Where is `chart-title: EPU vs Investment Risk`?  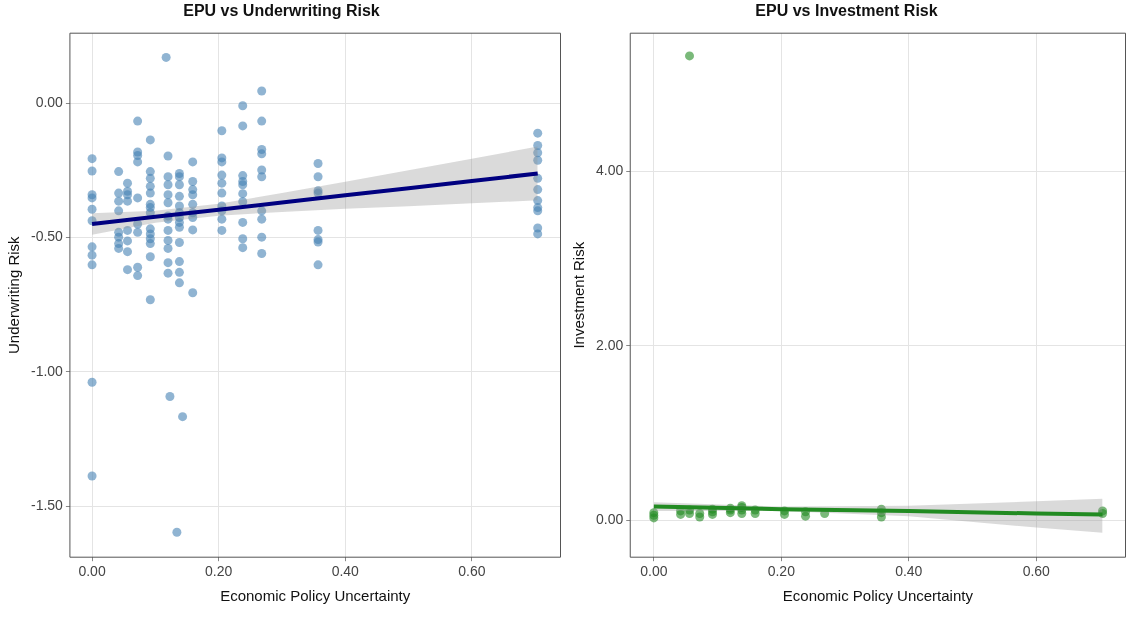
chart-title: EPU vs Investment Risk is located at coordinates (846, 11).